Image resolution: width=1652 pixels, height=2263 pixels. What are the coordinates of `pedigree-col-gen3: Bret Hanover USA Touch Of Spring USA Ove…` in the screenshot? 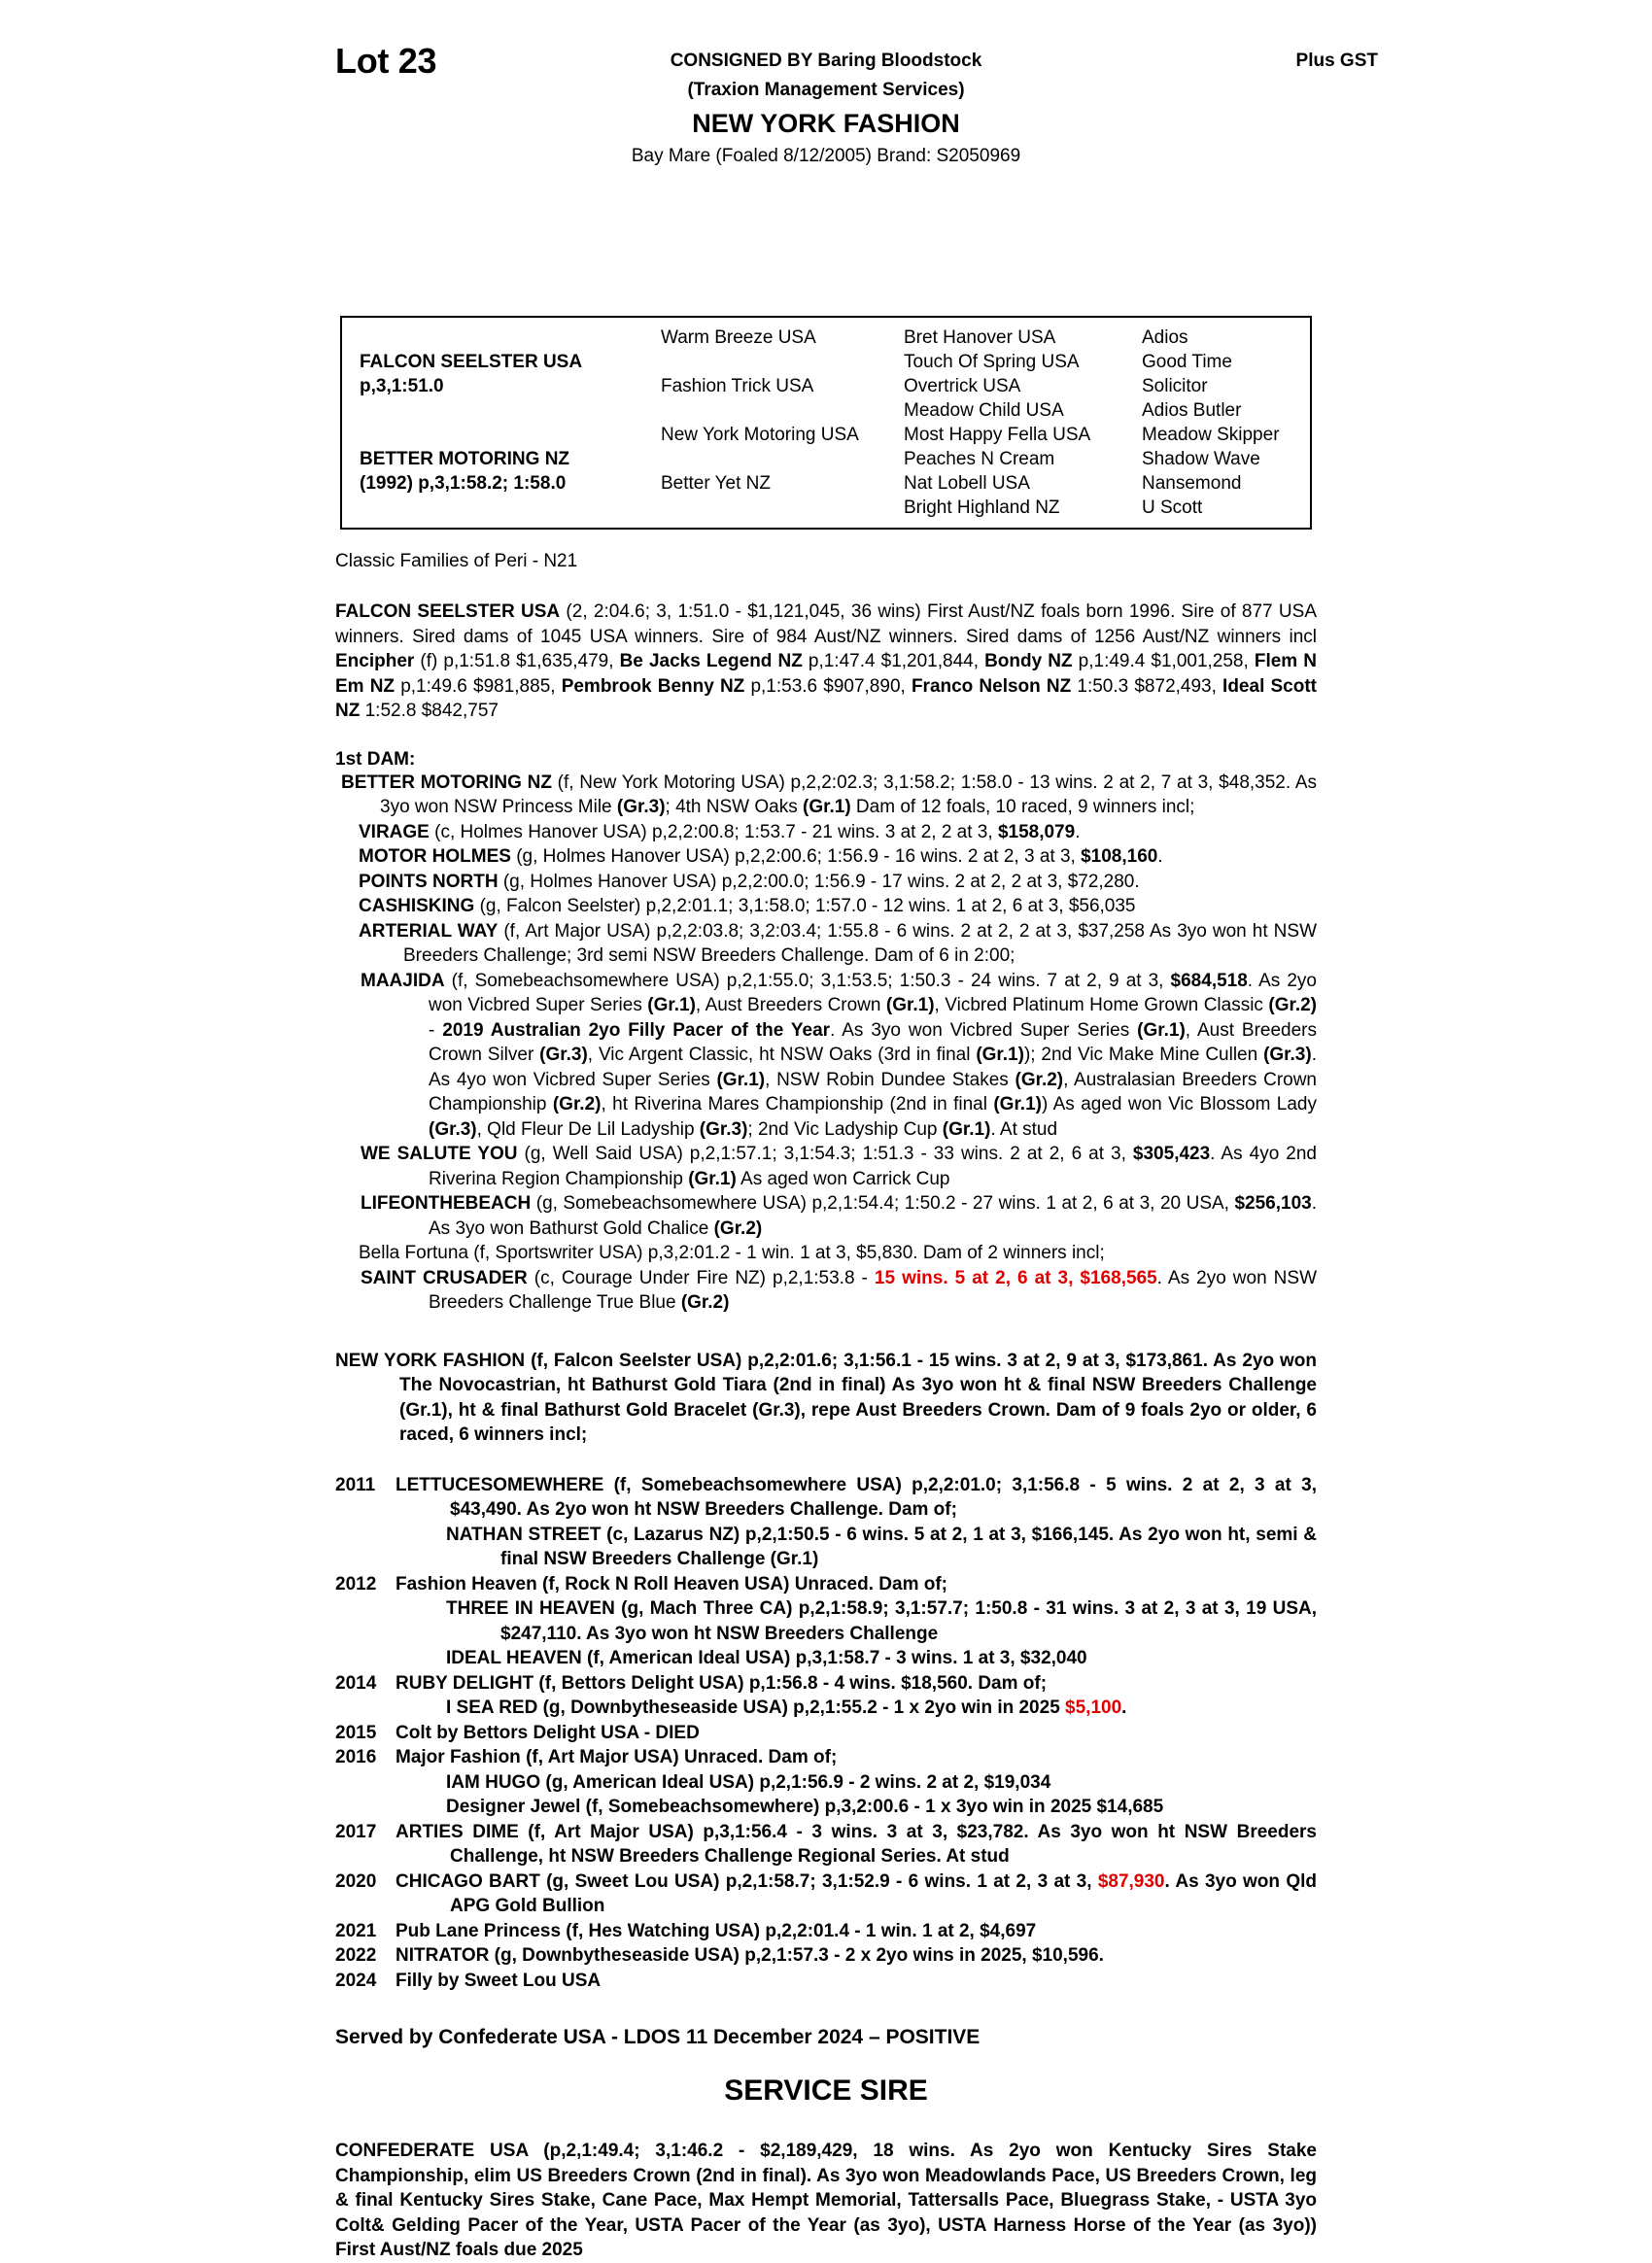 It's located at (1023, 423).